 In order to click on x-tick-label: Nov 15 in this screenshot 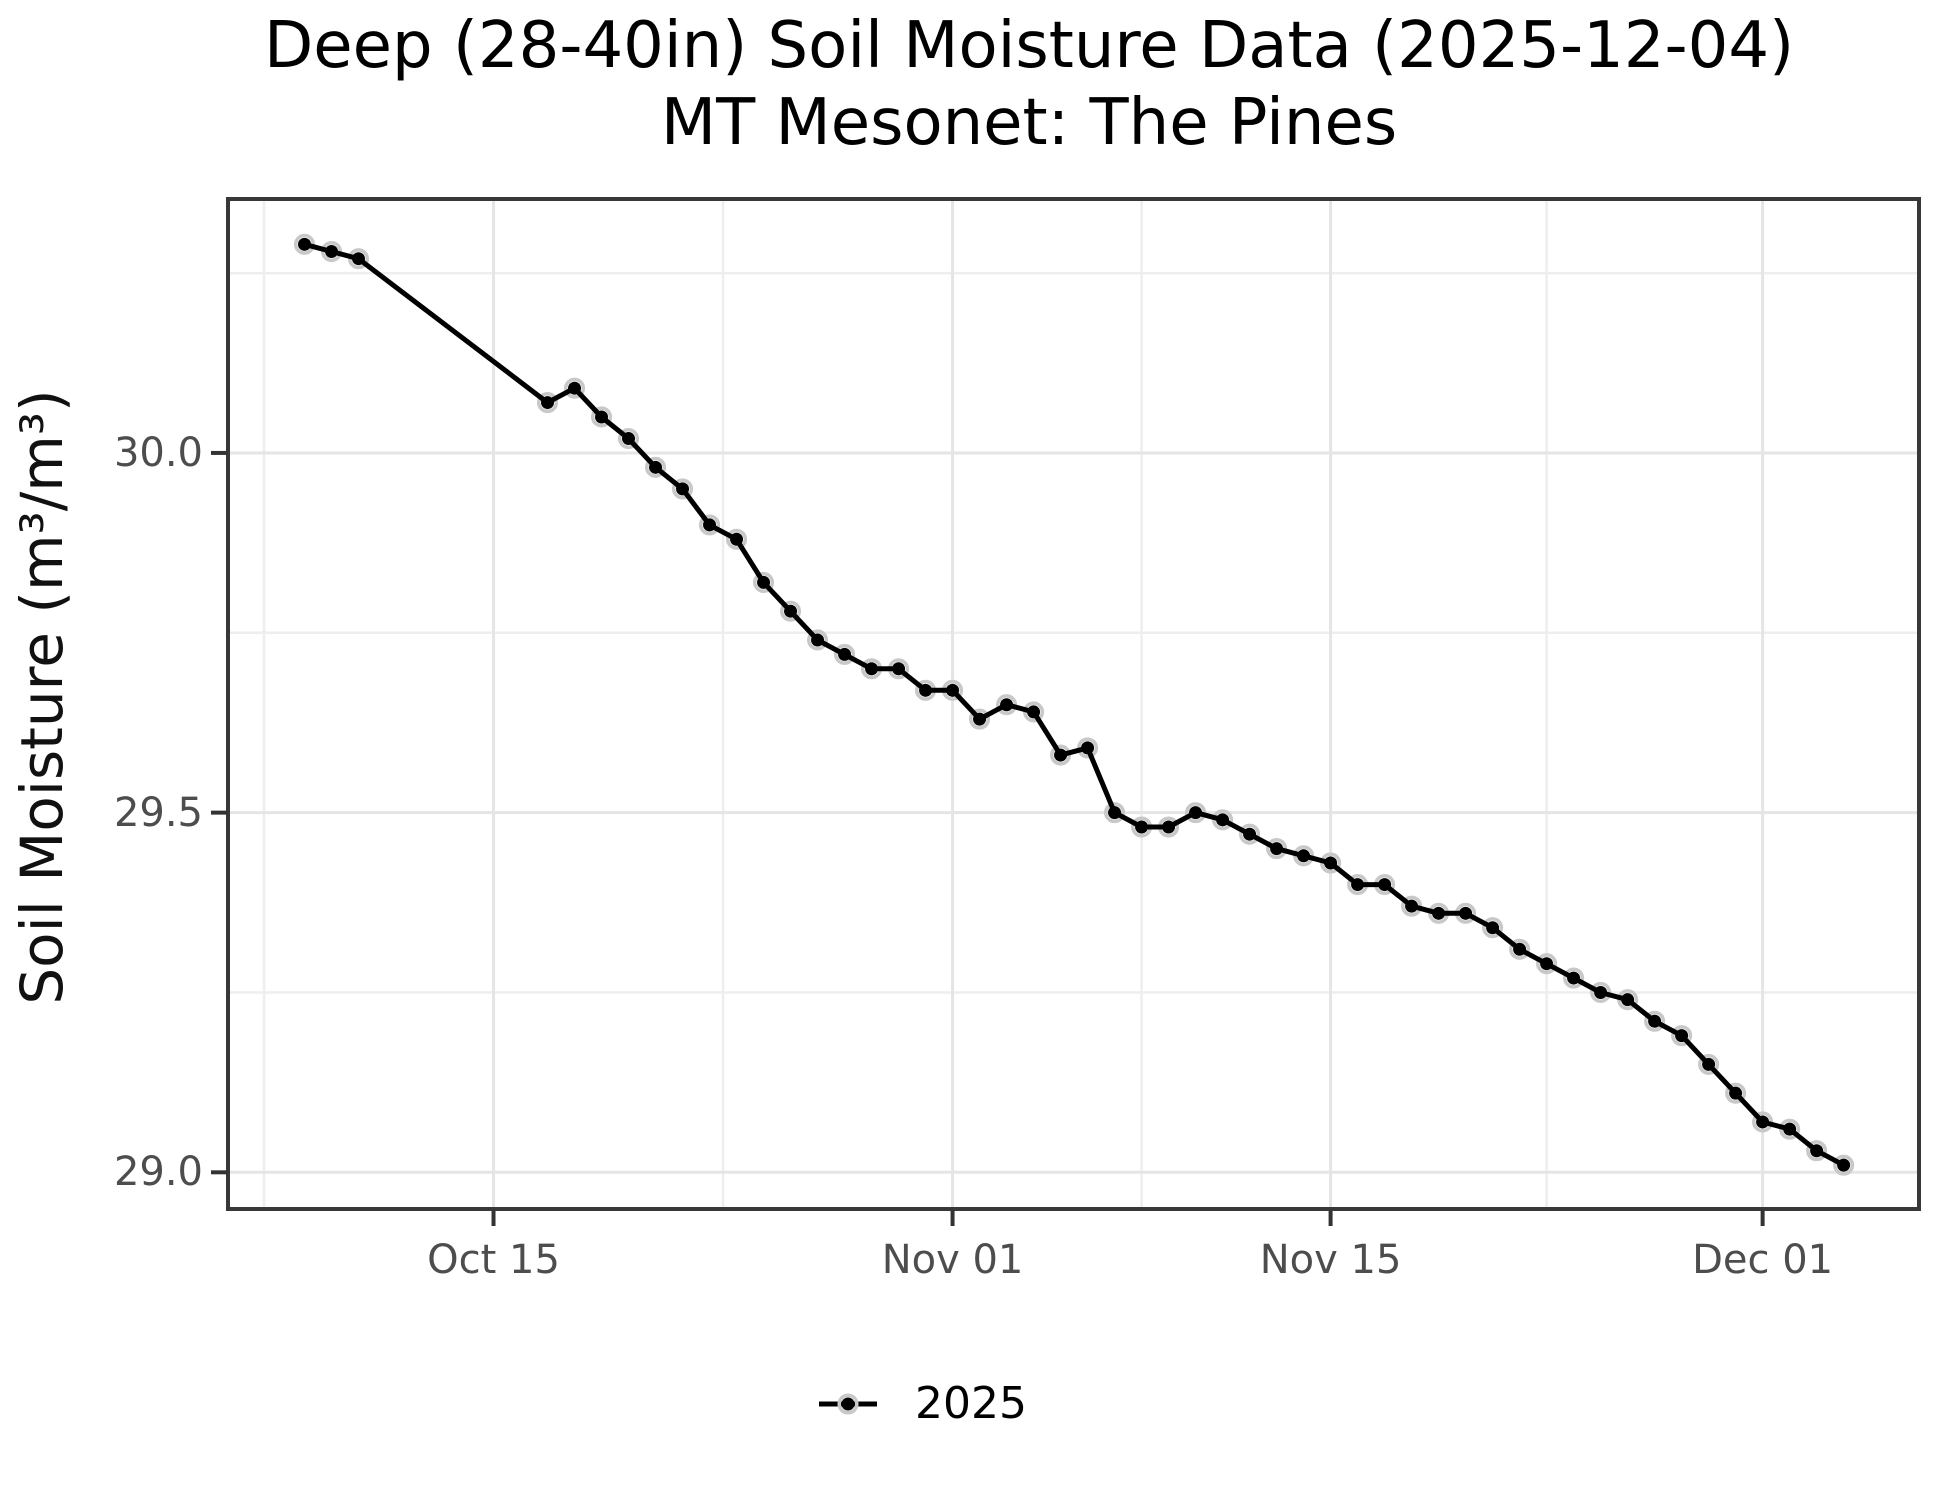, I will do `click(1330, 1260)`.